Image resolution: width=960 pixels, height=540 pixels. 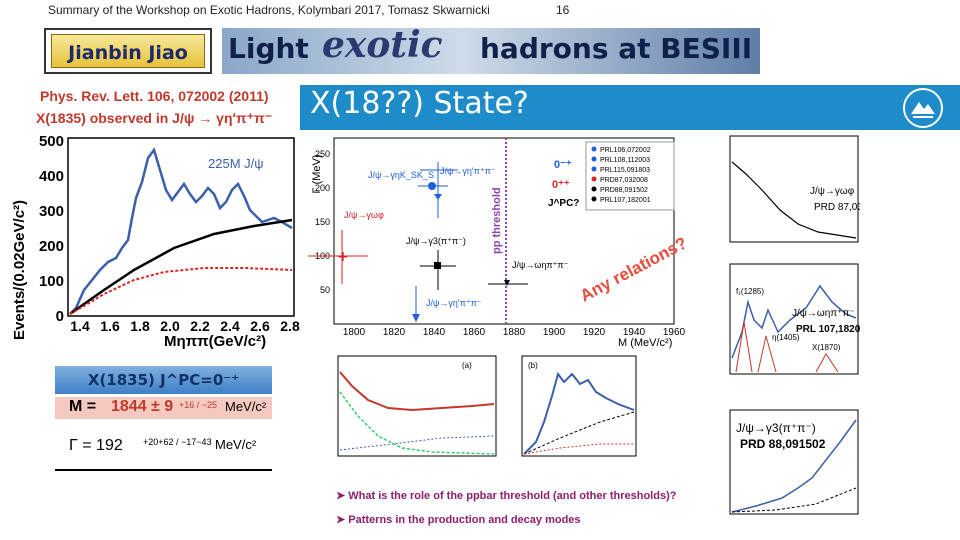 What do you see at coordinates (794, 466) in the screenshot?
I see `right-bottom-fit` at bounding box center [794, 466].